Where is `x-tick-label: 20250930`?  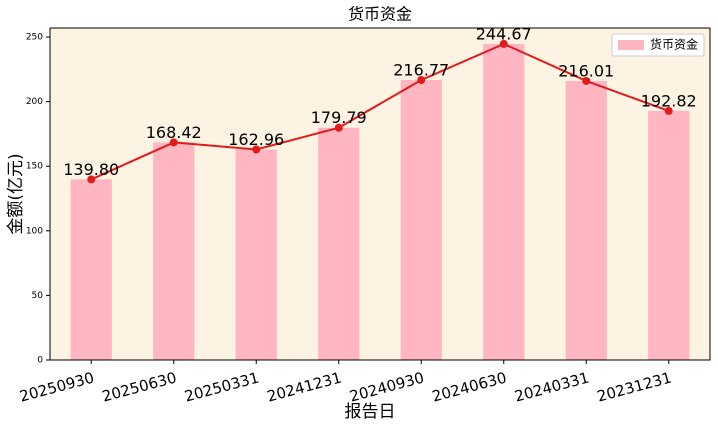 x-tick-label: 20250930 is located at coordinates (57, 386).